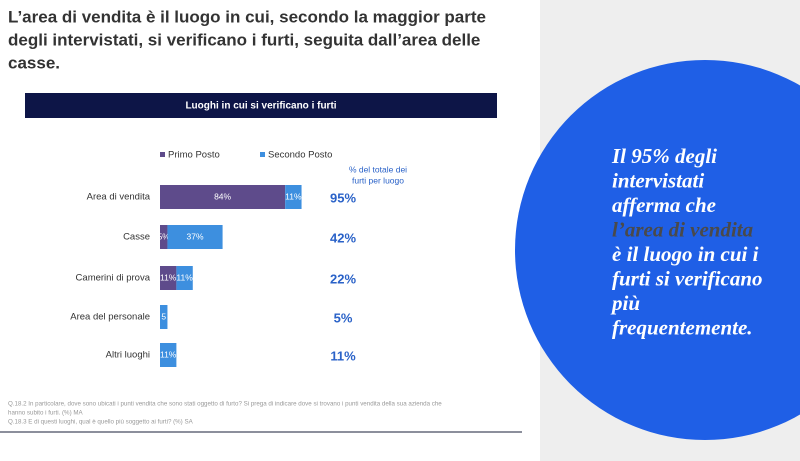  What do you see at coordinates (378, 180) in the screenshot?
I see `totals-title: furti per luogo` at bounding box center [378, 180].